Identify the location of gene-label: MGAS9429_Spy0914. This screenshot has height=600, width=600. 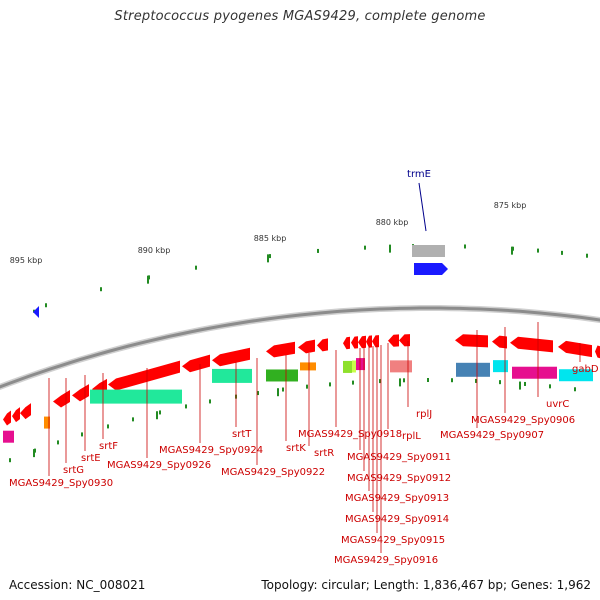
(397, 519).